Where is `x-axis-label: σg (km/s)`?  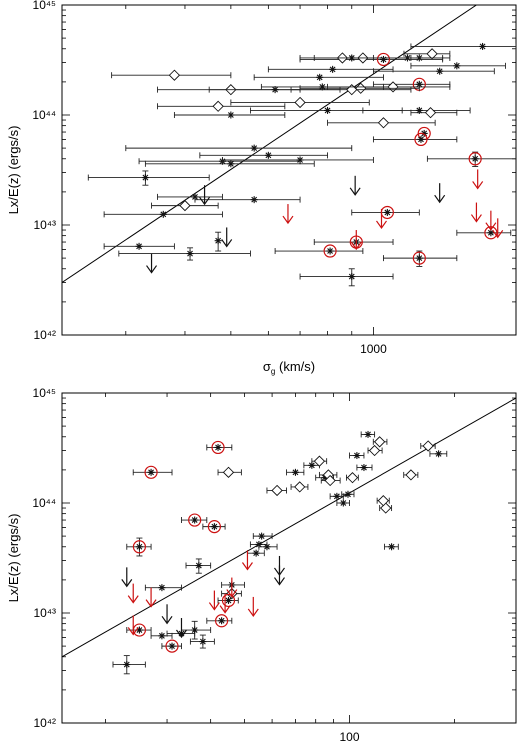 x-axis-label: σg (km/s) is located at coordinates (289, 367).